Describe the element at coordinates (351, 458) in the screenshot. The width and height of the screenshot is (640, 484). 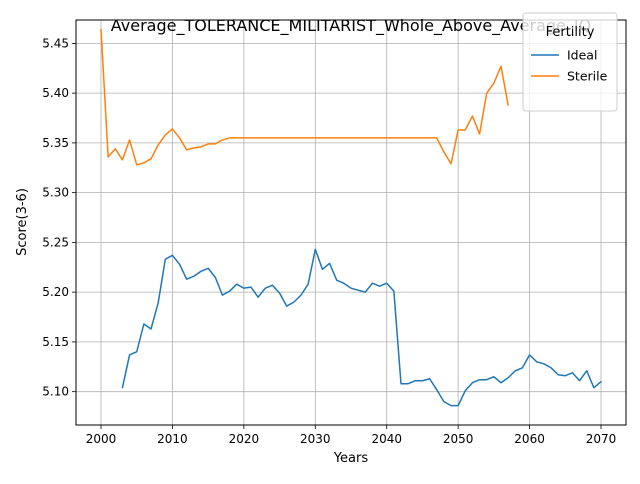
I see `x-axis-label: Years` at that location.